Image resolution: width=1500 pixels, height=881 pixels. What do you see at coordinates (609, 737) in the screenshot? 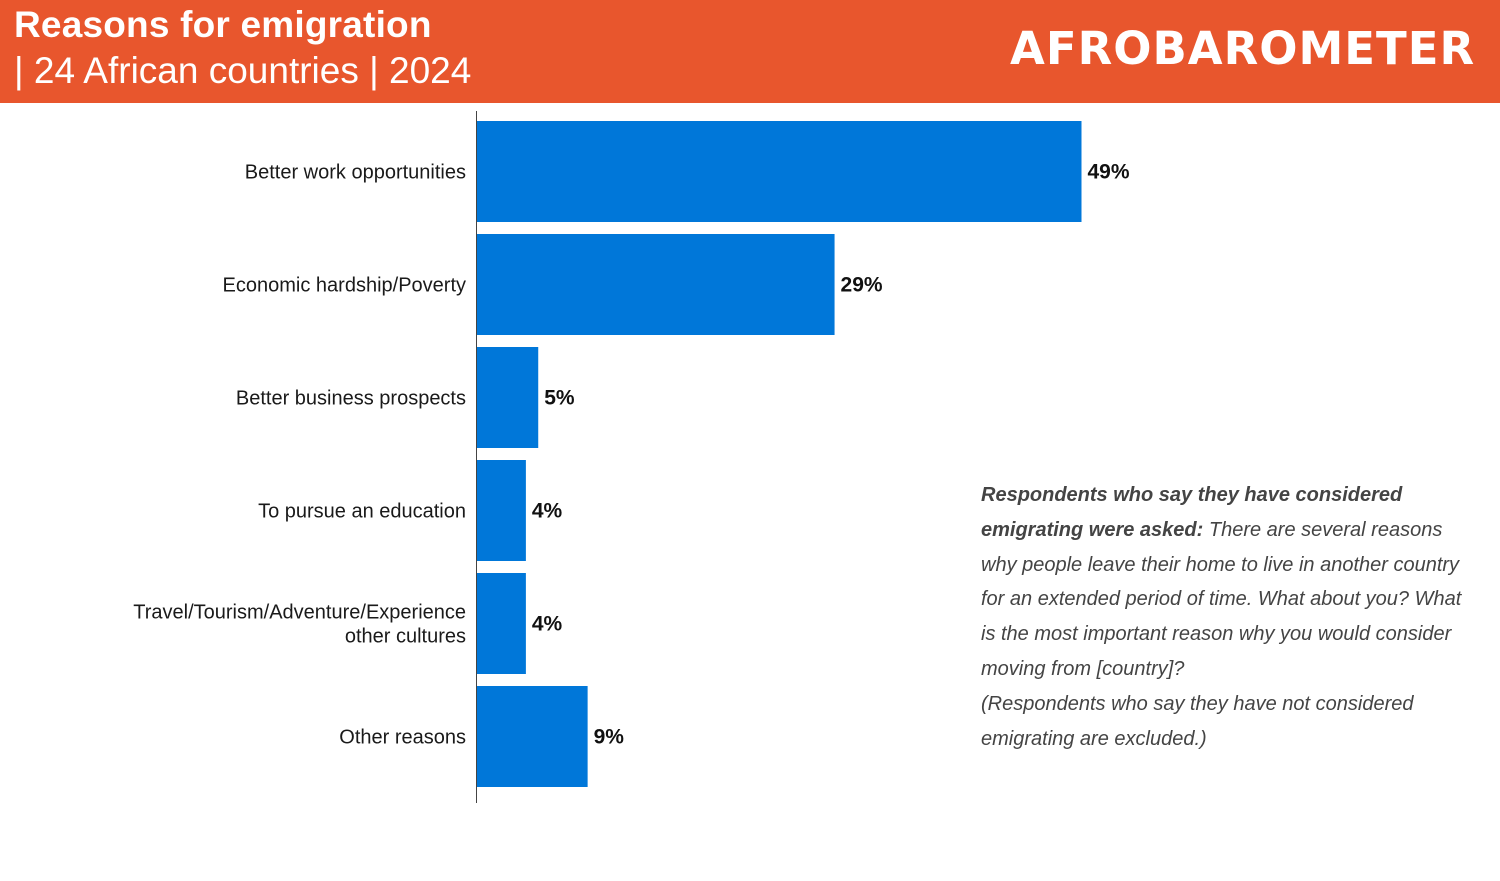
I see `value-label-6: 9%` at bounding box center [609, 737].